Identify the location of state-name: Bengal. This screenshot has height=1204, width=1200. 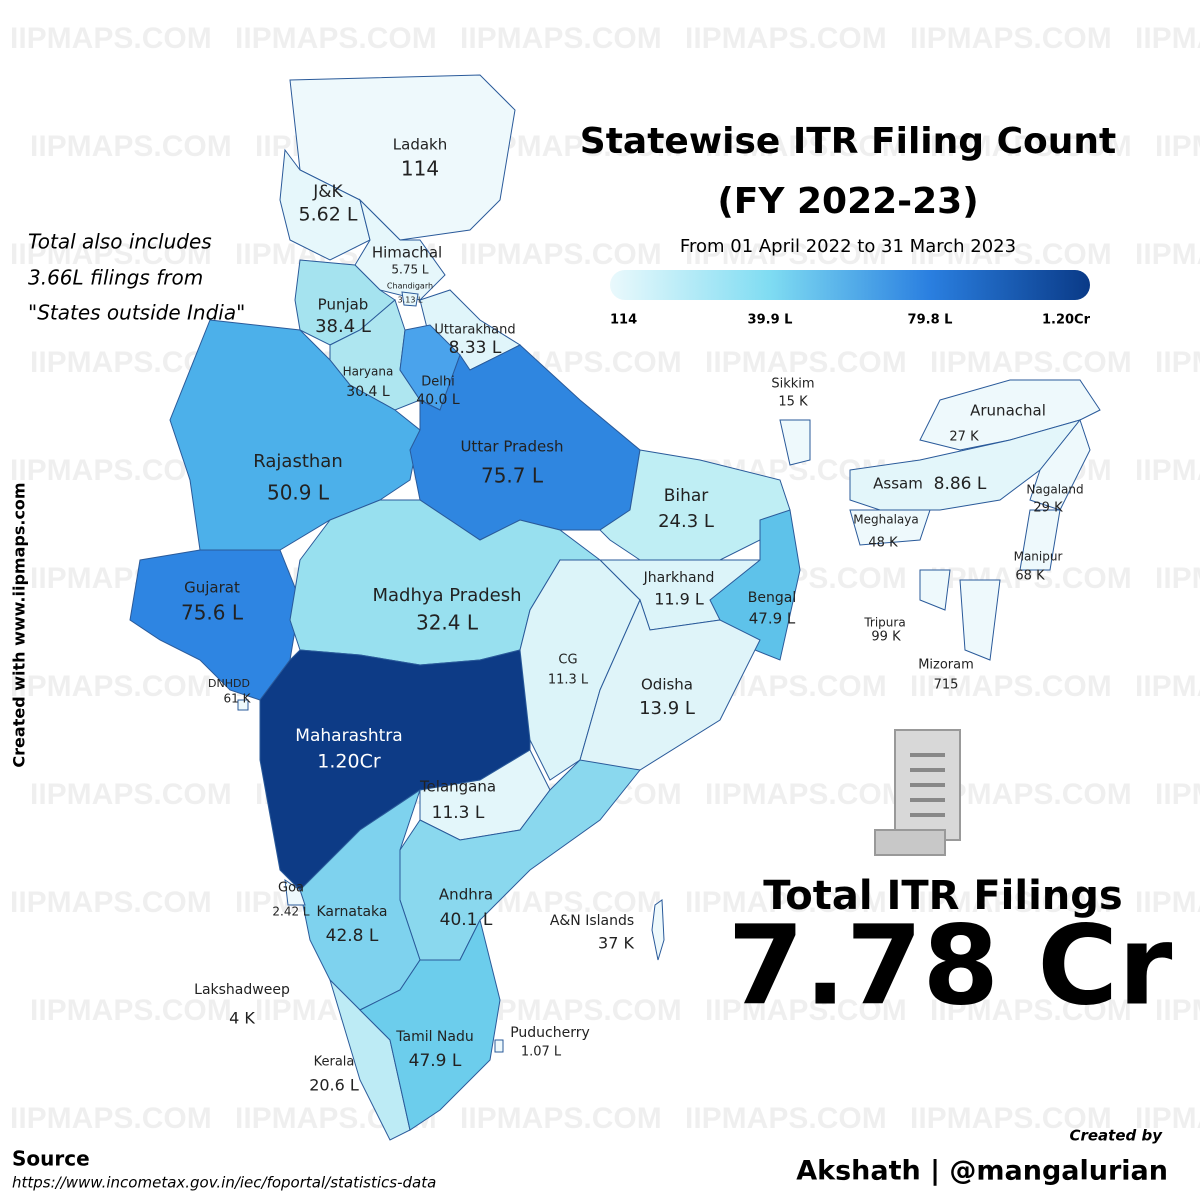
(772, 598).